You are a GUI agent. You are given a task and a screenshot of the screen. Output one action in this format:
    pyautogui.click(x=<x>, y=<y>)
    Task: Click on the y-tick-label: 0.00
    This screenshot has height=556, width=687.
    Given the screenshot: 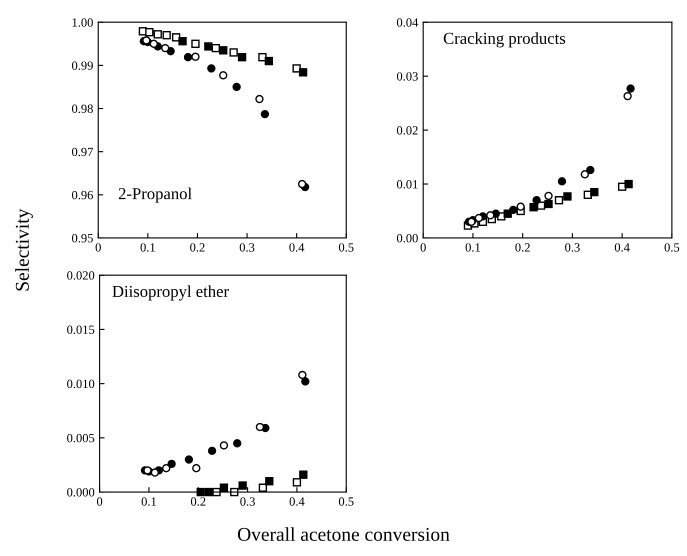 What is the action you would take?
    pyautogui.click(x=407, y=238)
    